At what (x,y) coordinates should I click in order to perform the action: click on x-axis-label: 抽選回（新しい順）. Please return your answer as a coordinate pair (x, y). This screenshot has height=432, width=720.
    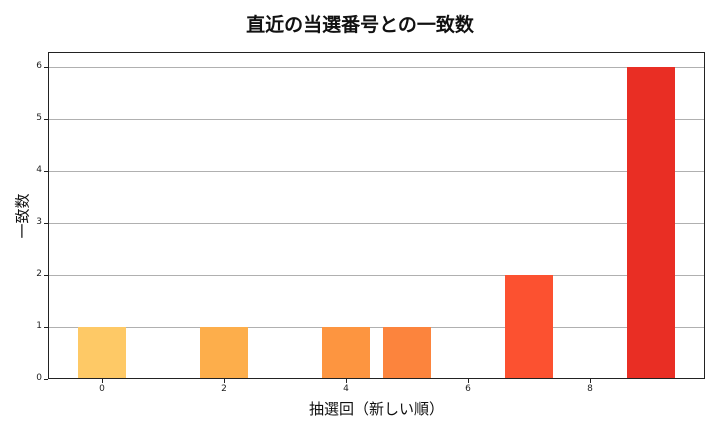
    Looking at the image, I should click on (376, 409).